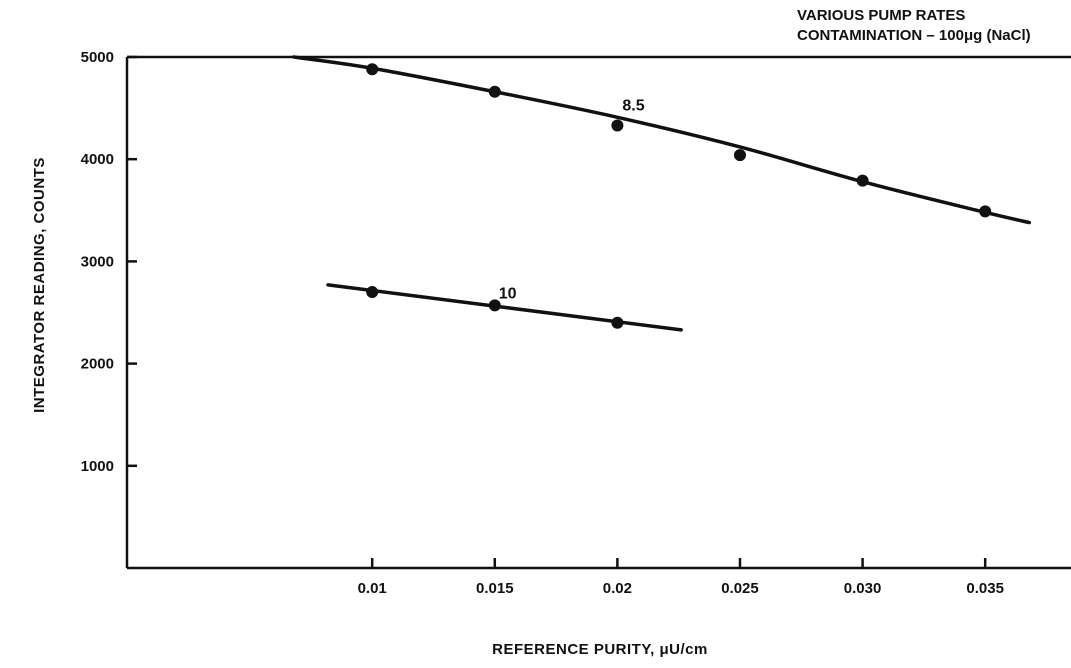  Describe the element at coordinates (617, 588) in the screenshot. I see `x-tick-label: 0.02` at that location.